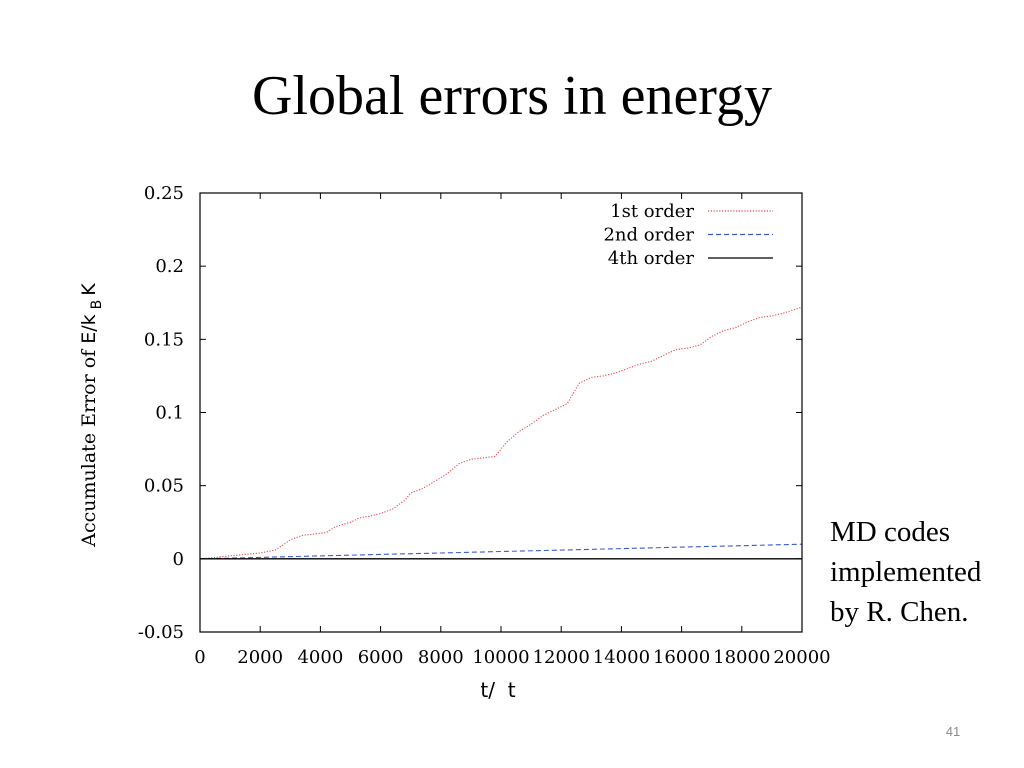 The width and height of the screenshot is (1024, 768). Describe the element at coordinates (169, 413) in the screenshot. I see `y-tick-label: 0.1` at that location.